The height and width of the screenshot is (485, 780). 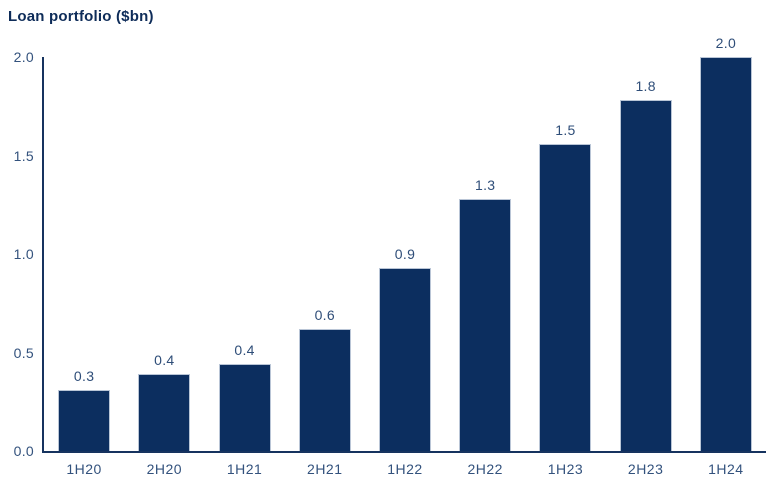 What do you see at coordinates (84, 254) in the screenshot?
I see `bar-group-1H20: 0.3` at bounding box center [84, 254].